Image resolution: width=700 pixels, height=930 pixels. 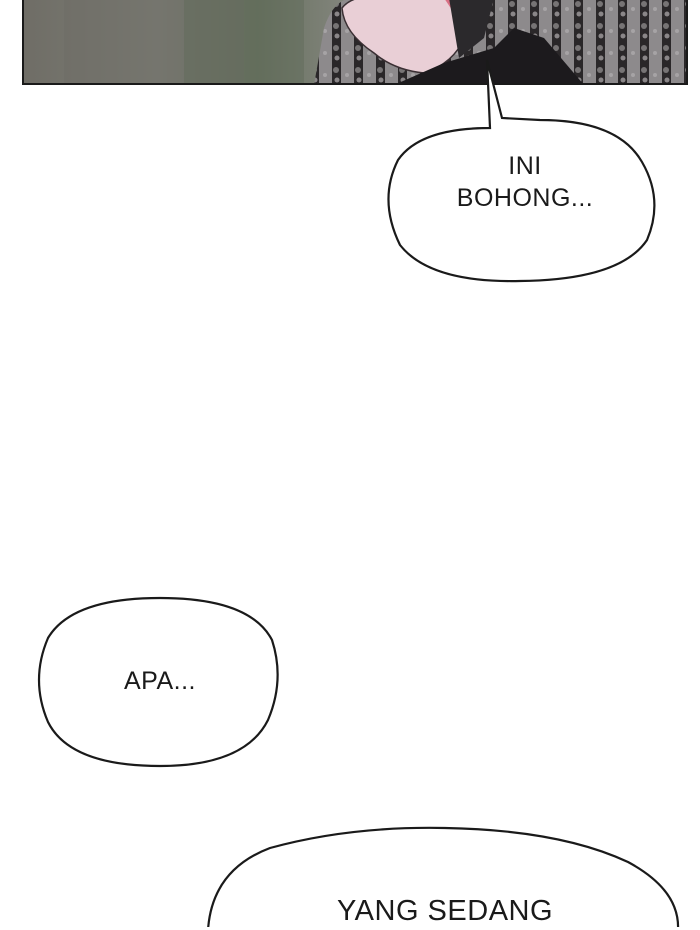 What do you see at coordinates (445, 911) in the screenshot?
I see `speech-bubble-3-text: YANG SEDANG` at bounding box center [445, 911].